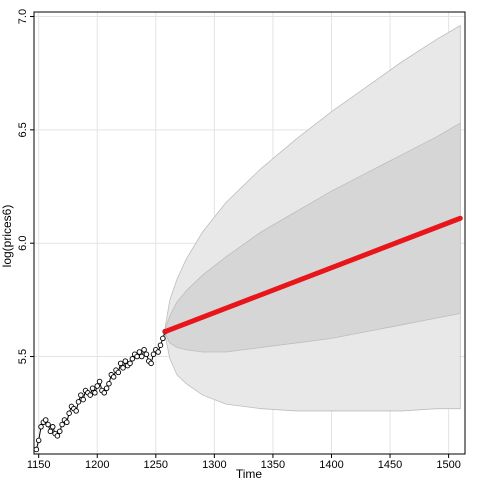 The image size is (480, 485). What do you see at coordinates (97, 465) in the screenshot?
I see `x-tick-label: 1200` at bounding box center [97, 465].